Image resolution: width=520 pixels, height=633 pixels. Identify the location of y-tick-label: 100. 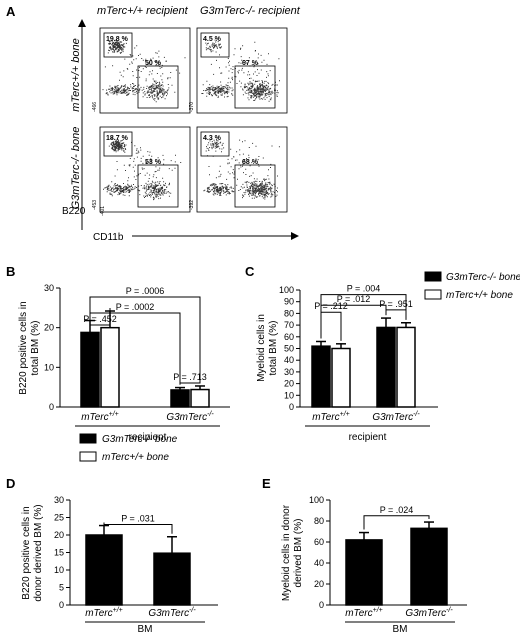
(286, 290).